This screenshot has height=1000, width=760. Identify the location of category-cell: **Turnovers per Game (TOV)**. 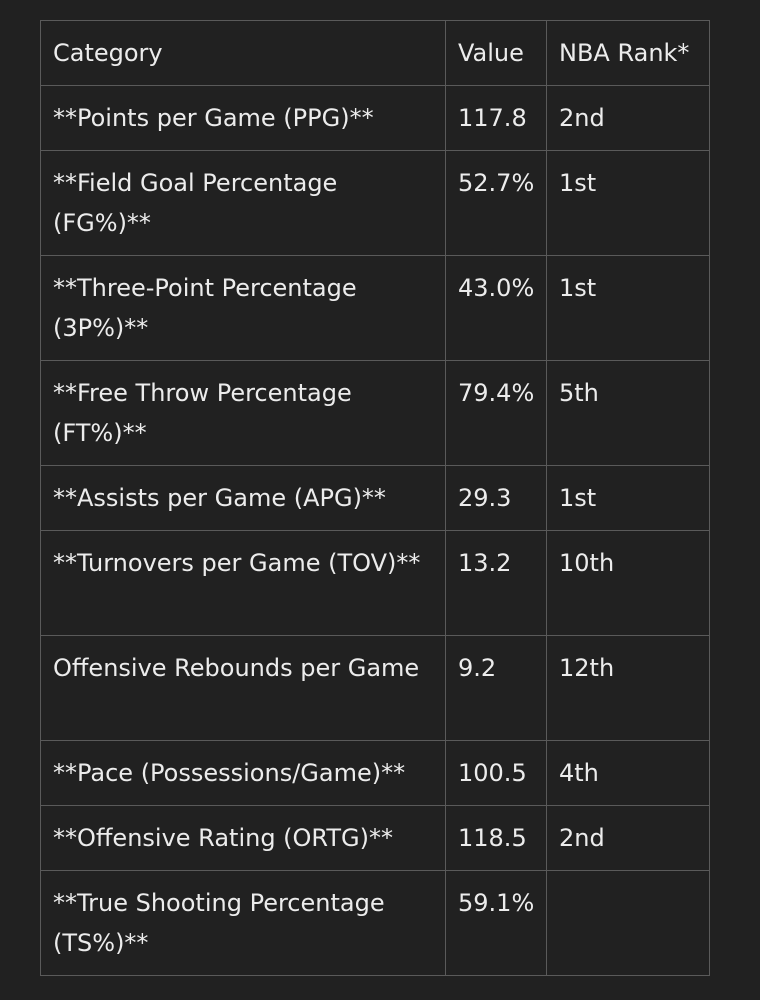
(243, 583).